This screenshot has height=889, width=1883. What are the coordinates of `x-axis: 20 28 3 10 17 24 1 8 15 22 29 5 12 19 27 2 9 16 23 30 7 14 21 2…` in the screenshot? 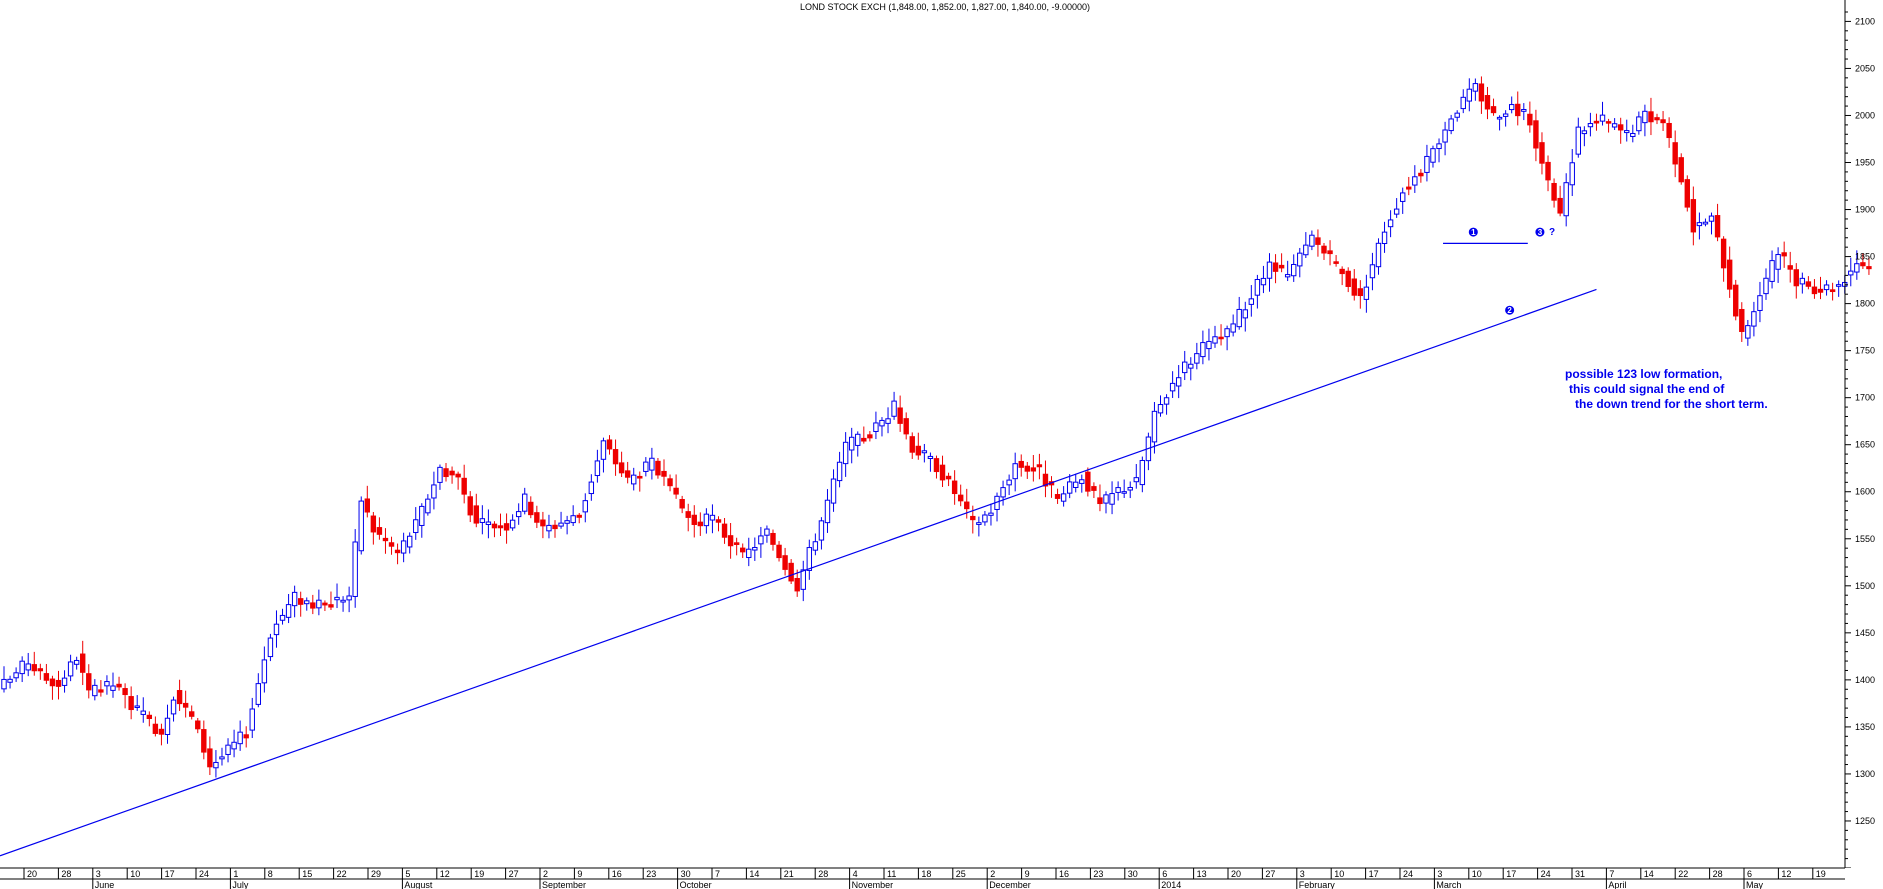 It's located at (941, 878).